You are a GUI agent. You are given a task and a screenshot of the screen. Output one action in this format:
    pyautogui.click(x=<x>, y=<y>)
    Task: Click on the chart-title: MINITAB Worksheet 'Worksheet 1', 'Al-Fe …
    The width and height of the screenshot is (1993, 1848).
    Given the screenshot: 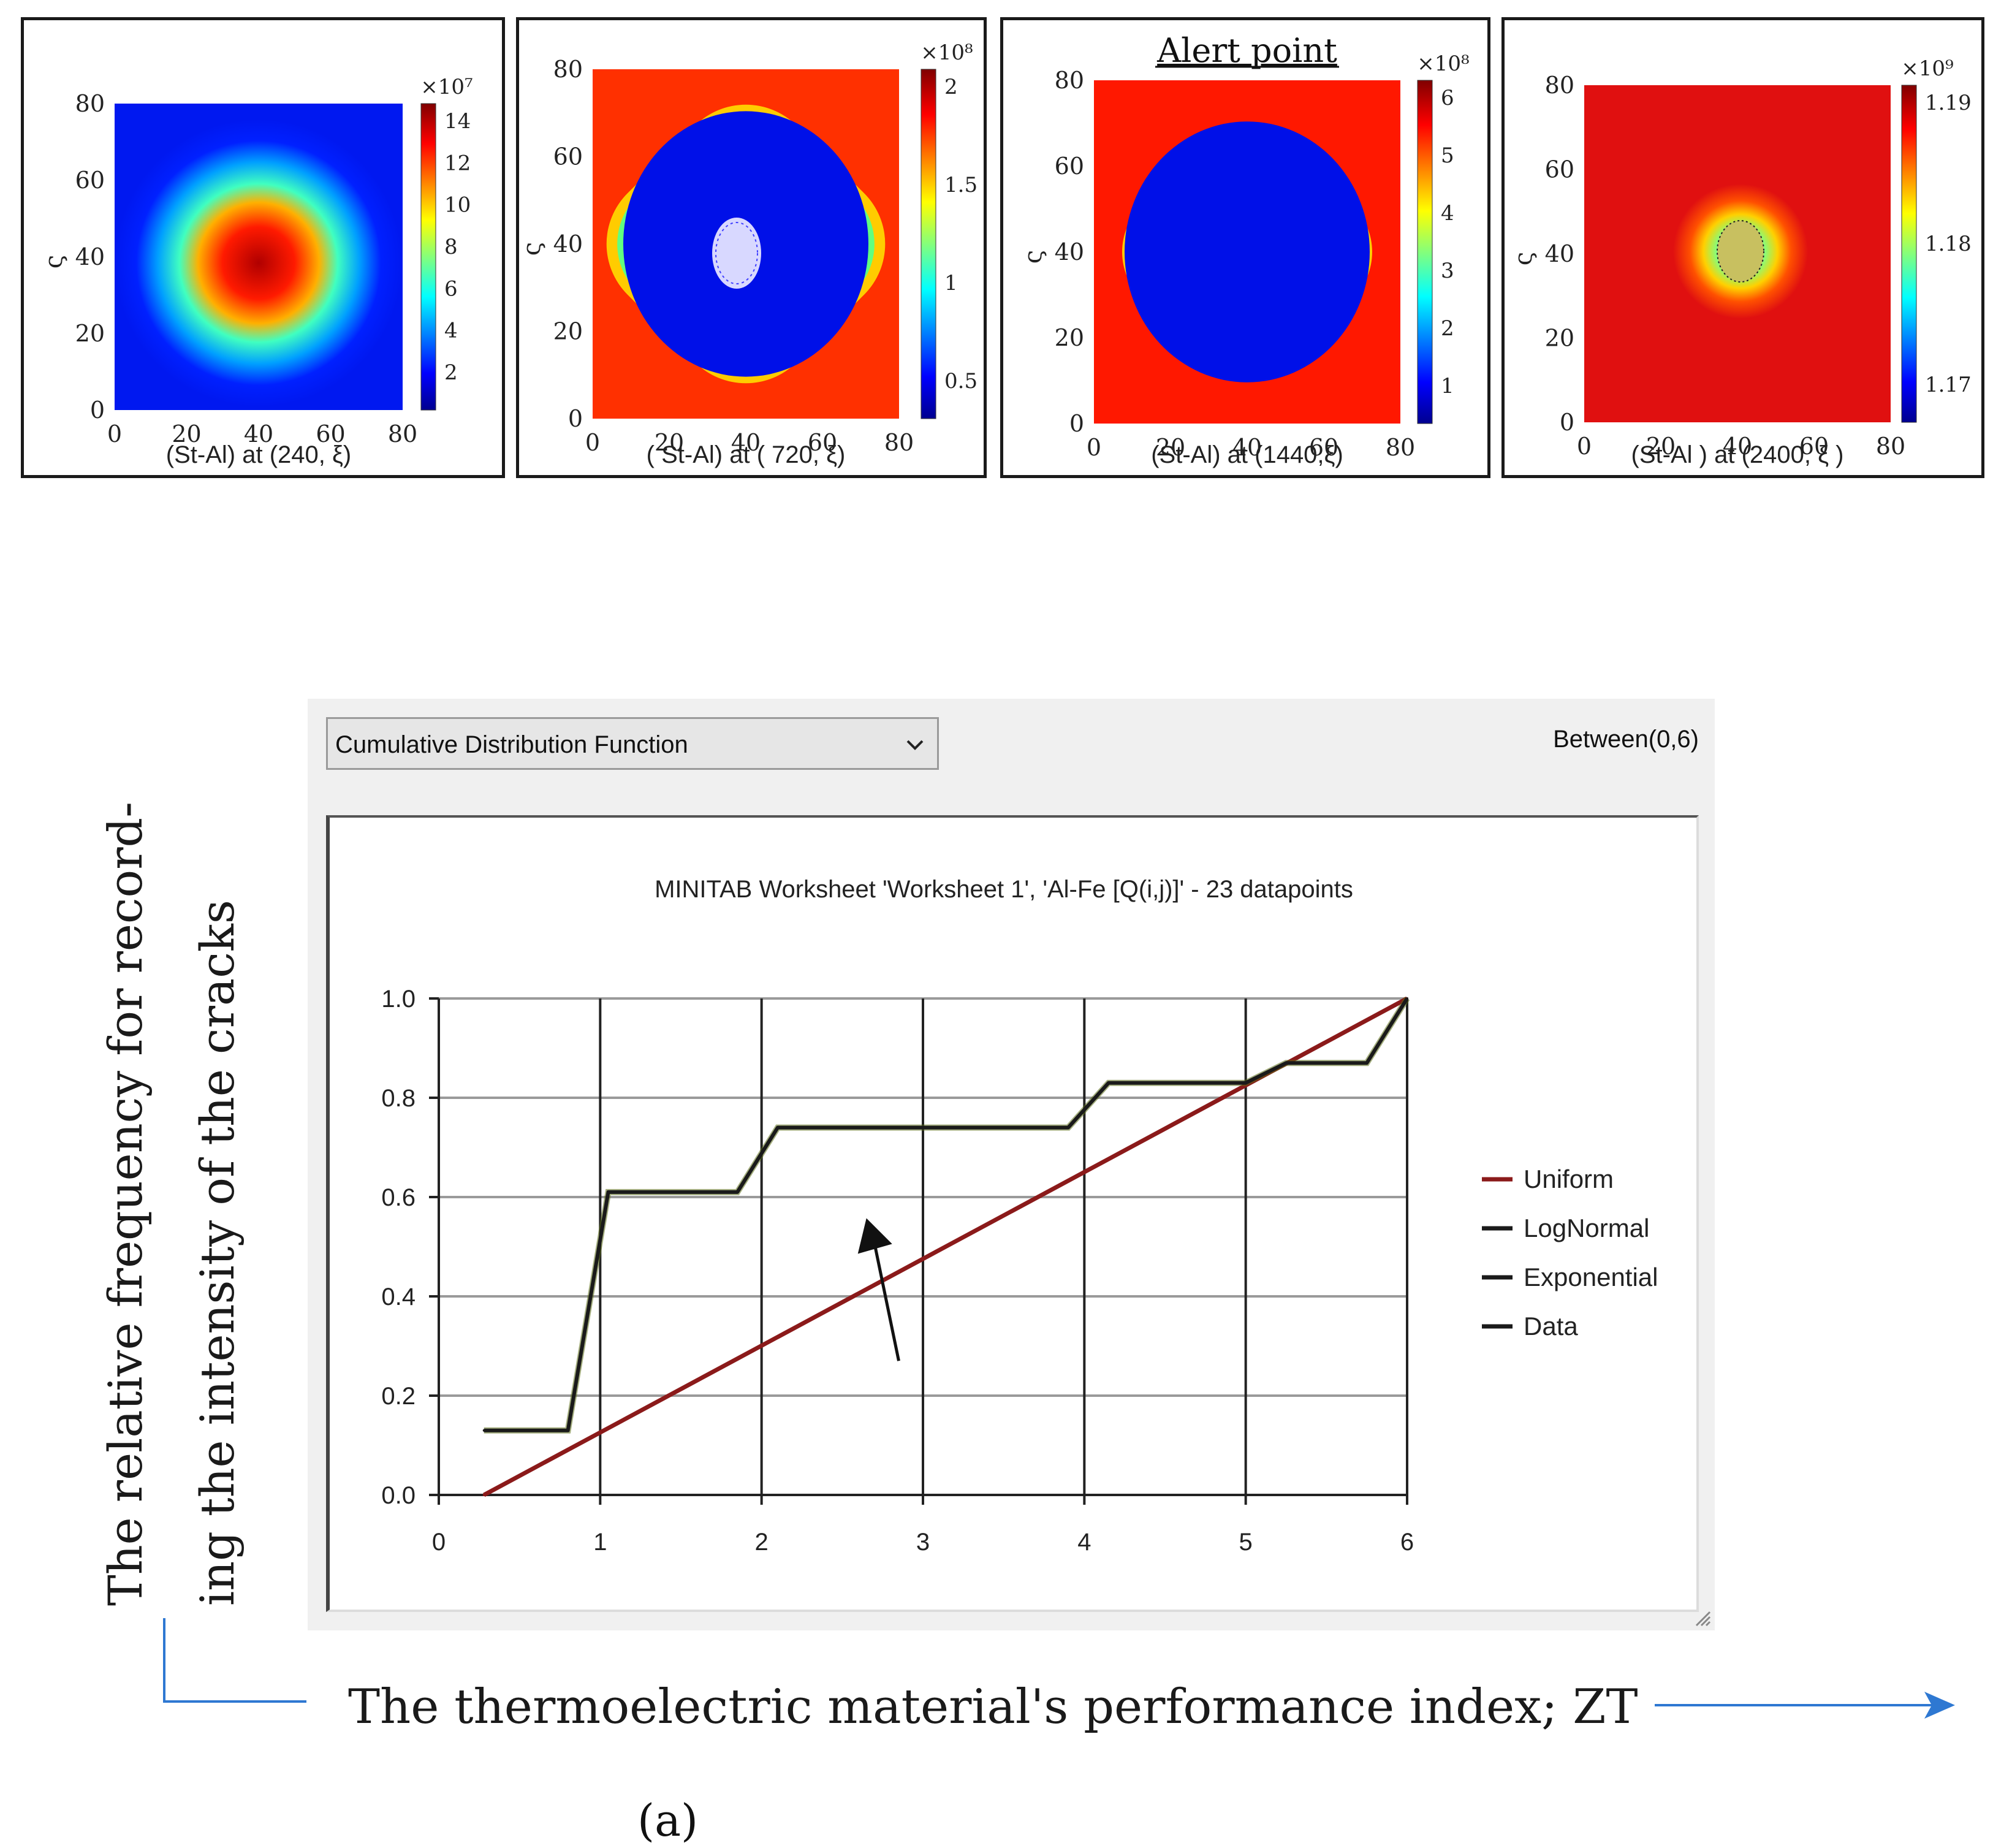 What is the action you would take?
    pyautogui.click(x=1004, y=889)
    